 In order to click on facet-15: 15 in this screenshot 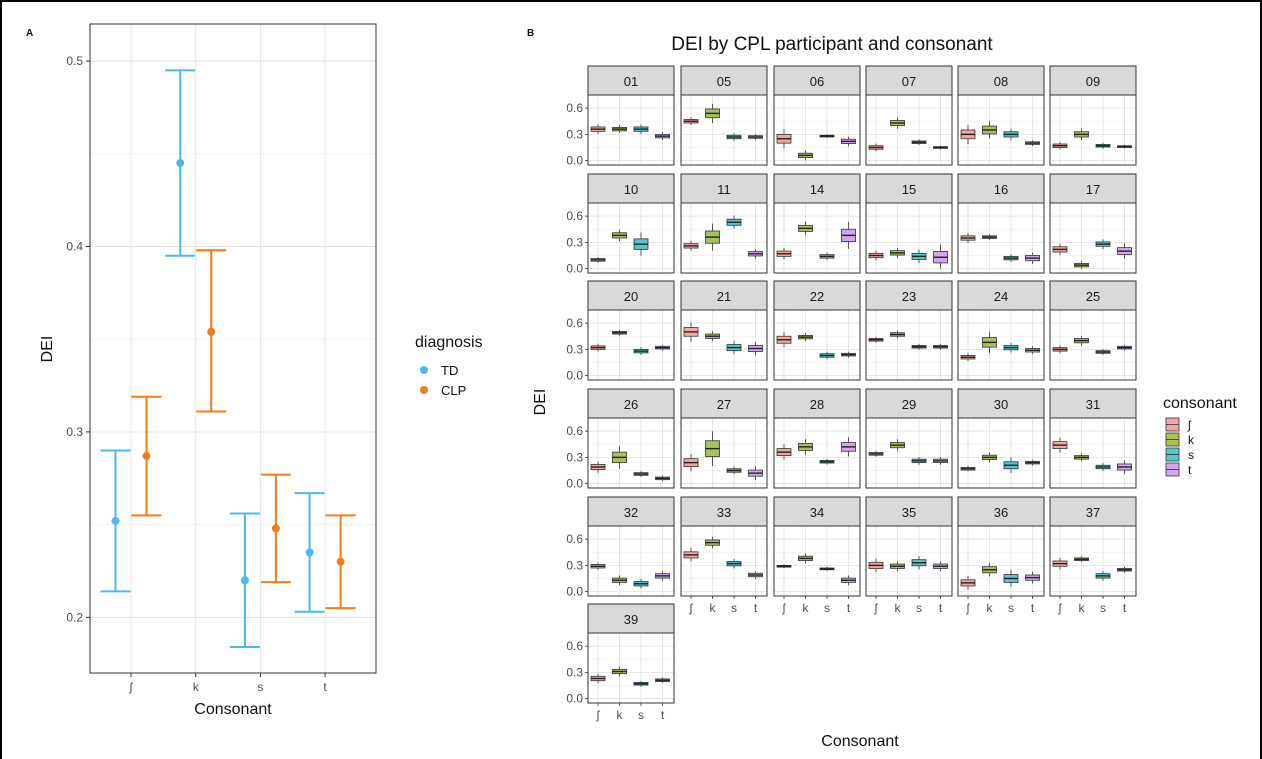, I will do `click(909, 223)`.